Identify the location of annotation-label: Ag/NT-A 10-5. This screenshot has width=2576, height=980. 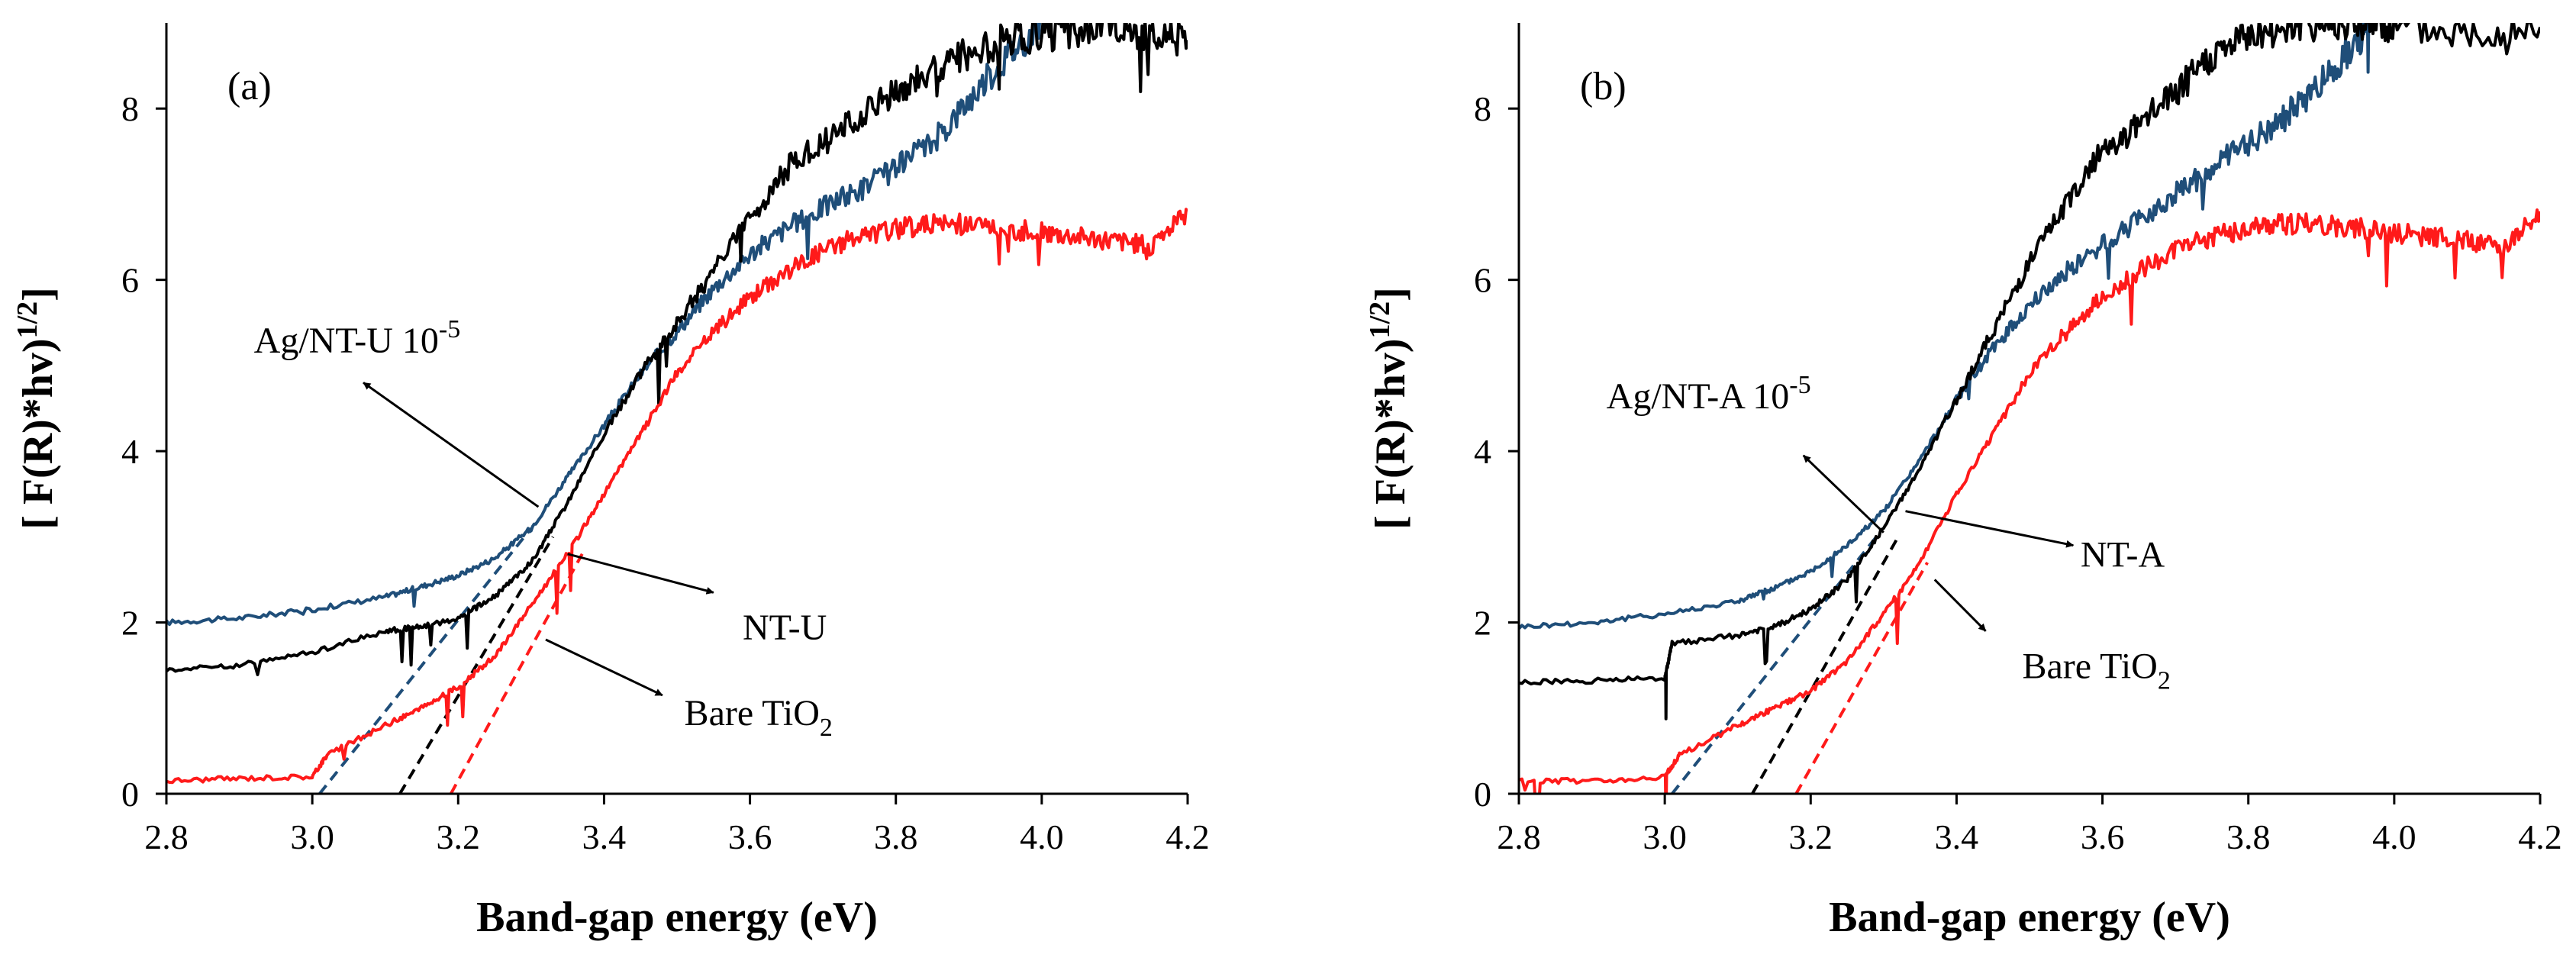
(1709, 394).